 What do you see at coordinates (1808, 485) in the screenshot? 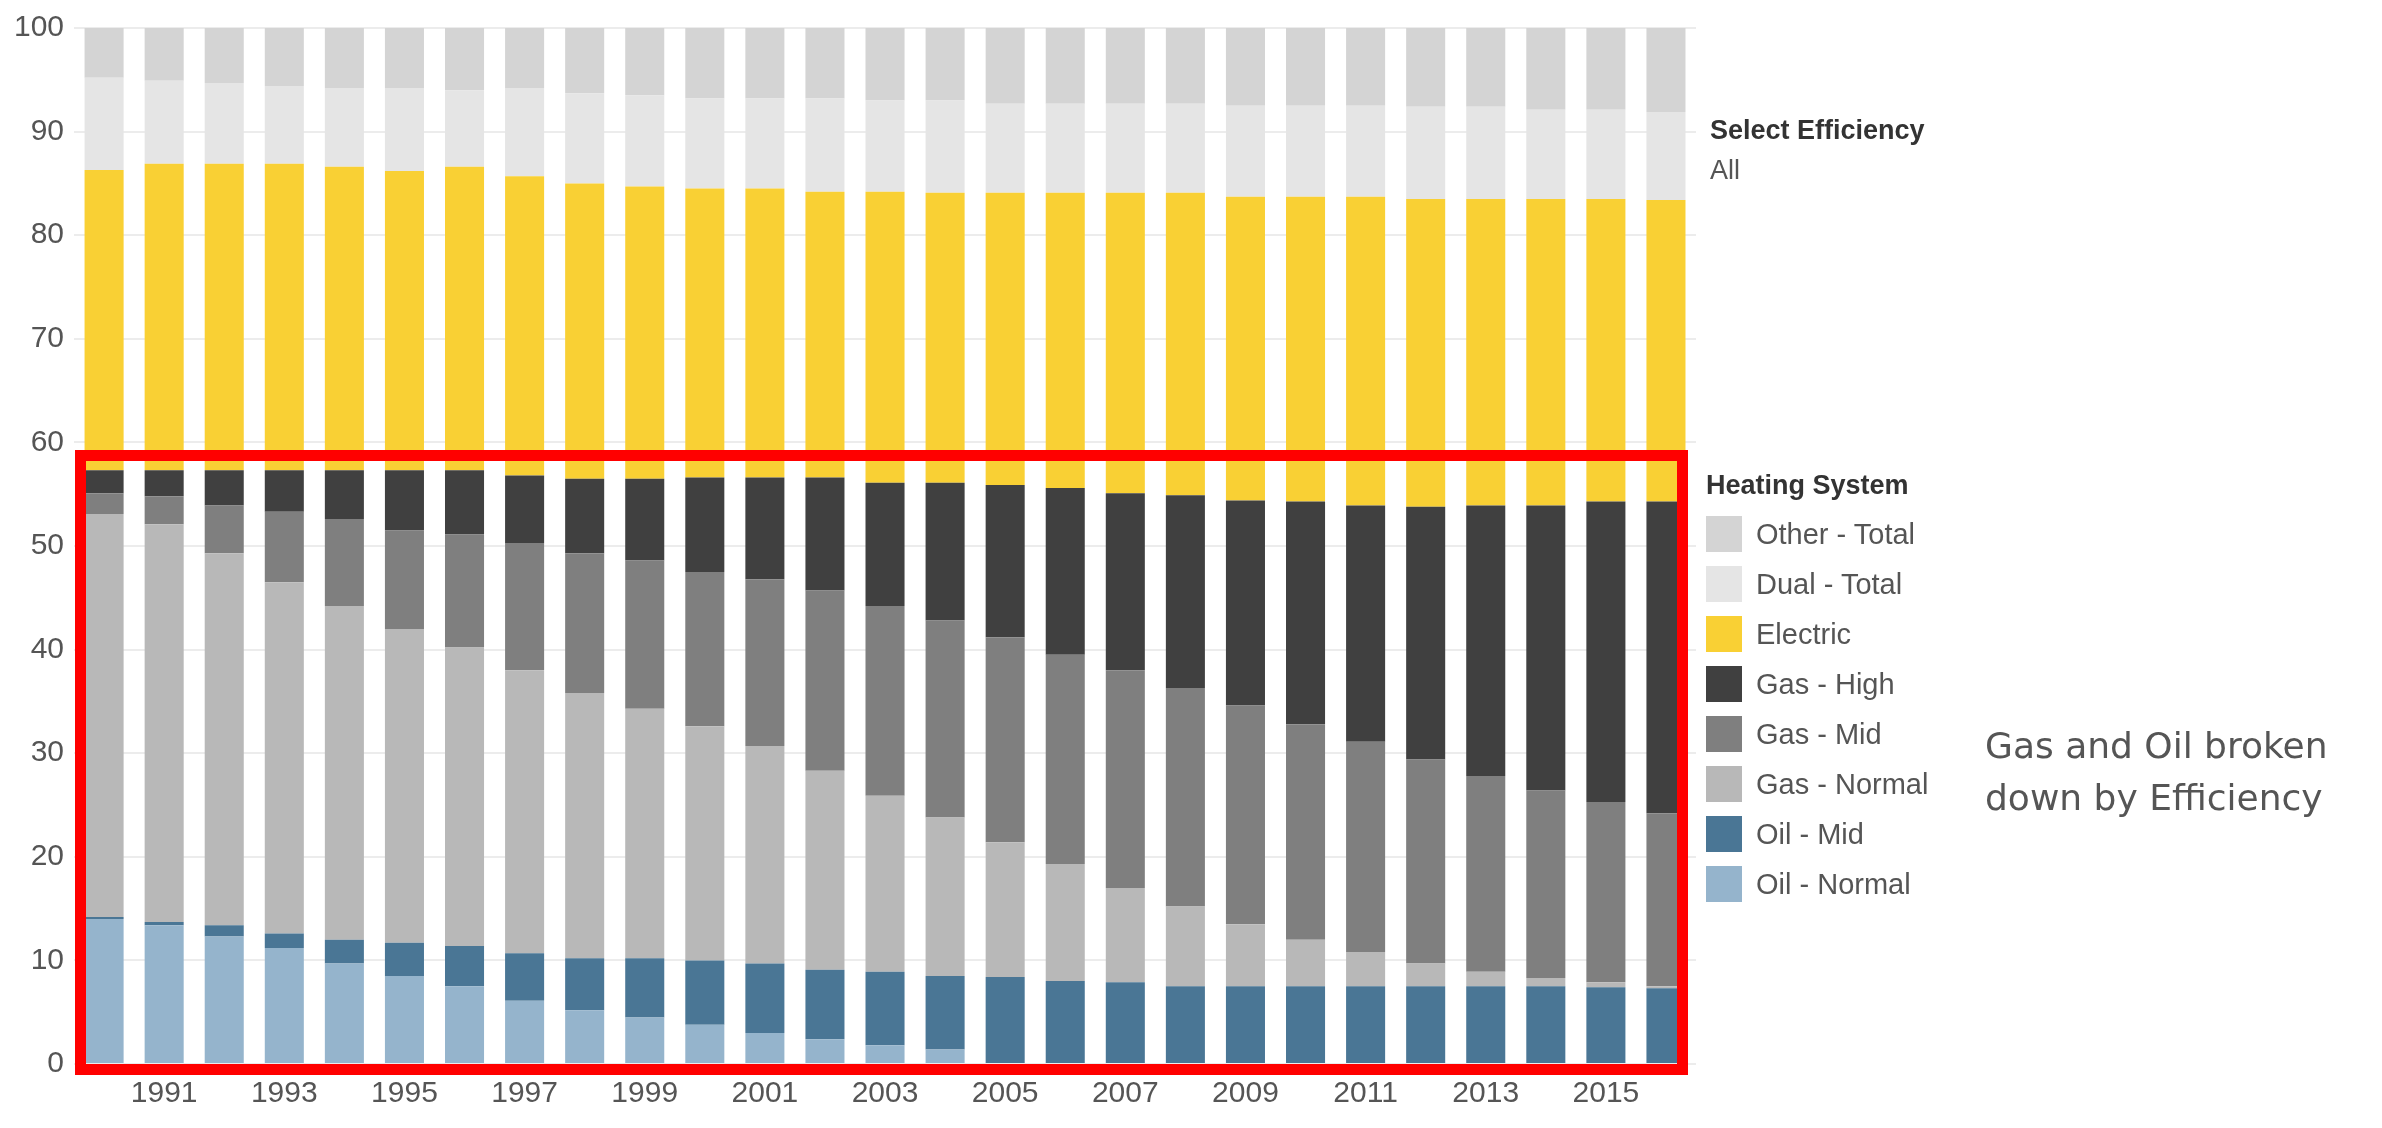
I see `legend-title: Heating System` at bounding box center [1808, 485].